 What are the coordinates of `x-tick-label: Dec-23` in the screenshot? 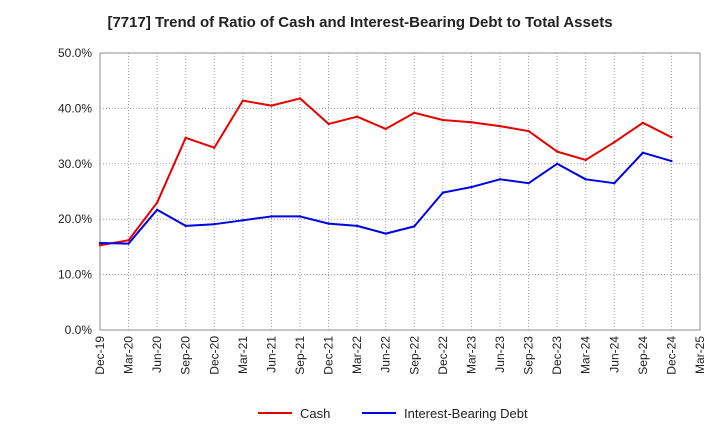 It's located at (557, 355).